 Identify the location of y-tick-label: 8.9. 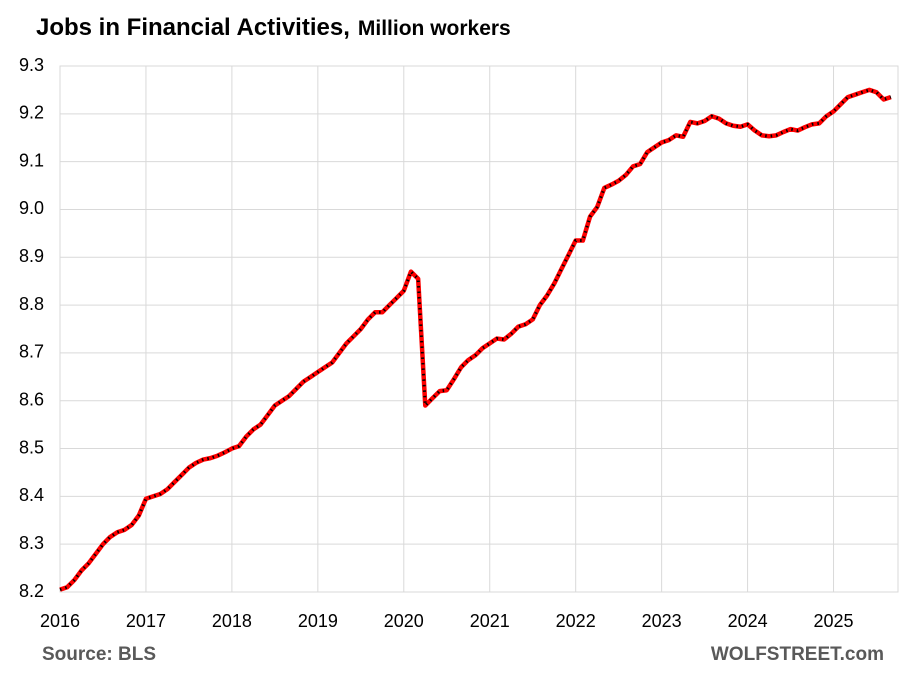
(31, 256).